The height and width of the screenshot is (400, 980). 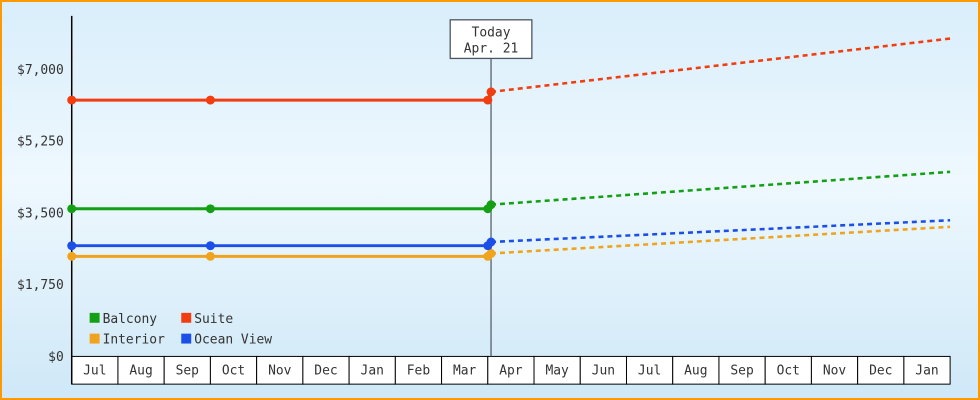 What do you see at coordinates (40, 70) in the screenshot?
I see `y-axis-tick-label: $7,000` at bounding box center [40, 70].